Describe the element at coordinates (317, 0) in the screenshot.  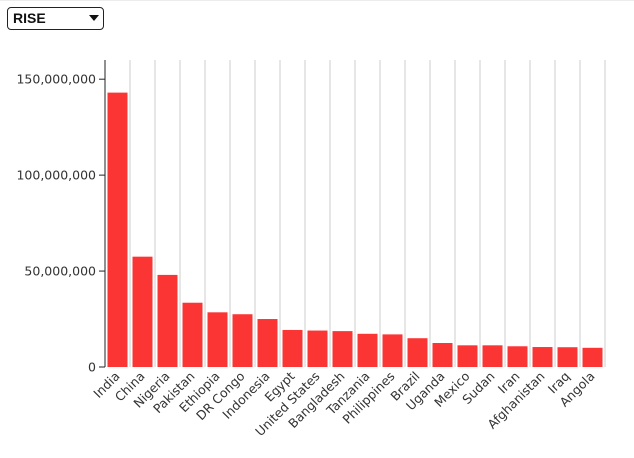
I see `top-divider` at that location.